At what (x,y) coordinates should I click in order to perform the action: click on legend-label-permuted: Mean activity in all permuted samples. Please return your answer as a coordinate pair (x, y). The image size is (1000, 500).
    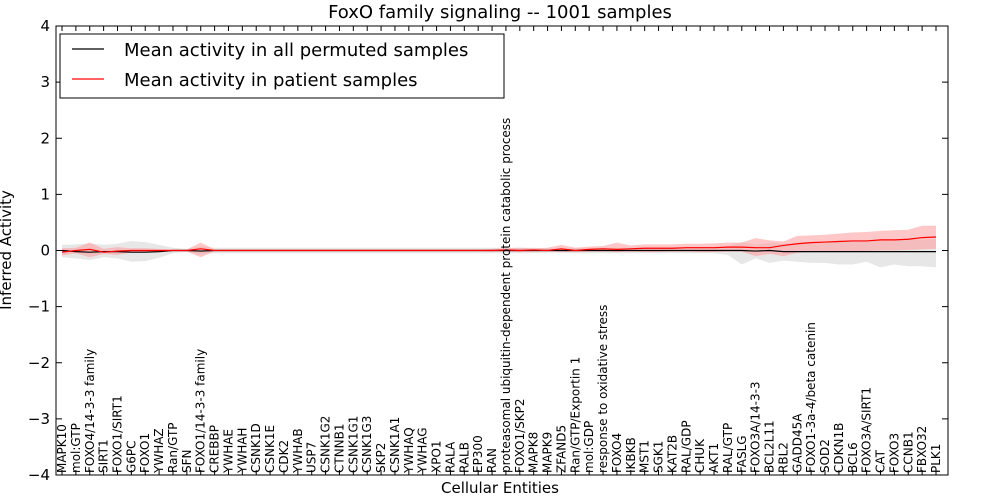
    Looking at the image, I should click on (296, 50).